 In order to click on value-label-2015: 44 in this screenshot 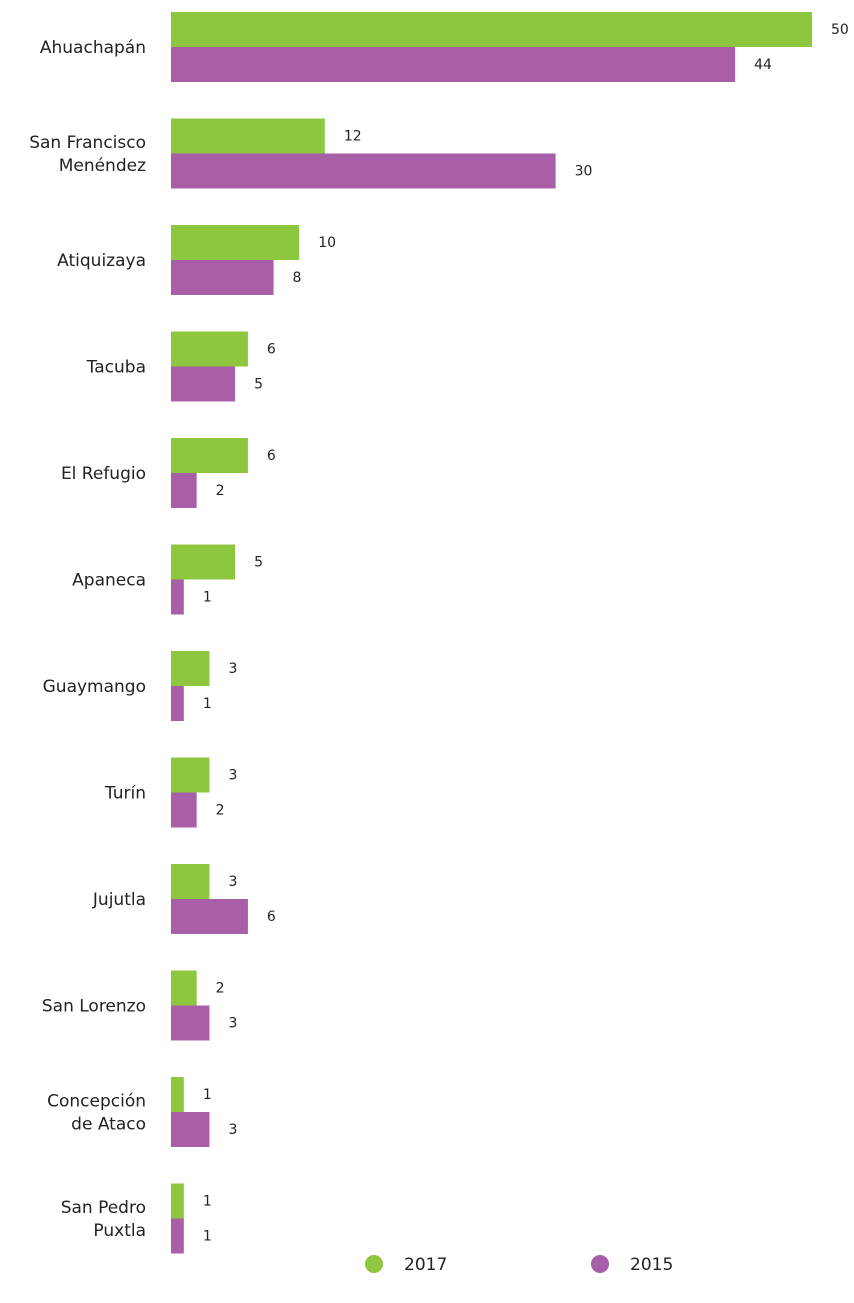, I will do `click(763, 65)`.